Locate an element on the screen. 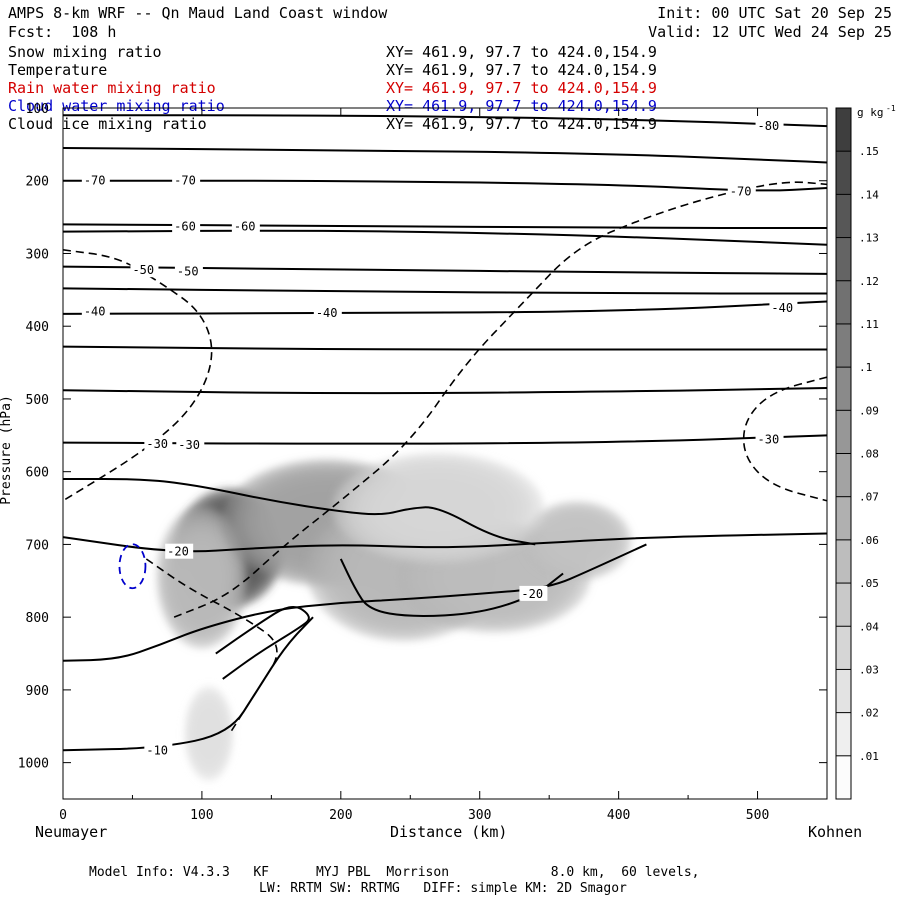 This screenshot has height=900, width=900. colorbar-label-5: .06 is located at coordinates (869, 540).